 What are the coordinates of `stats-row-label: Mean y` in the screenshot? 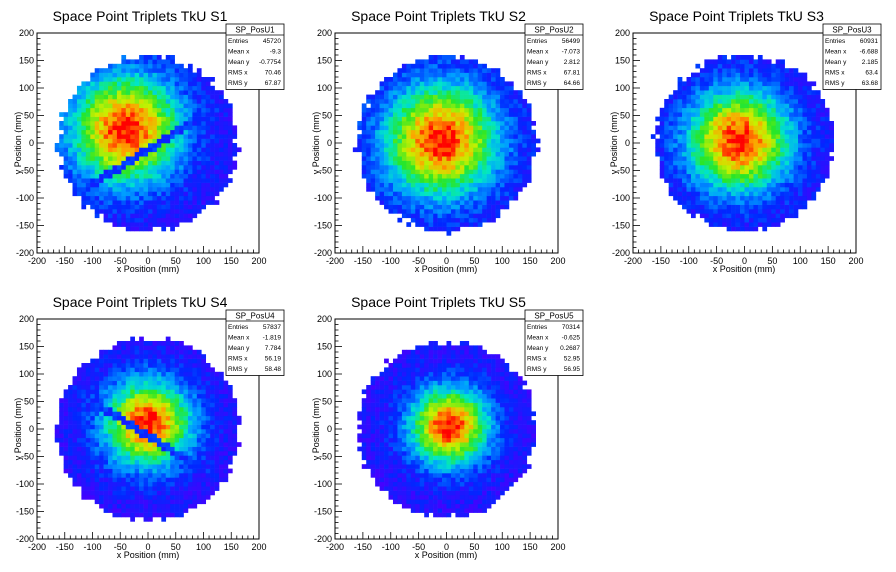 It's located at (239, 62).